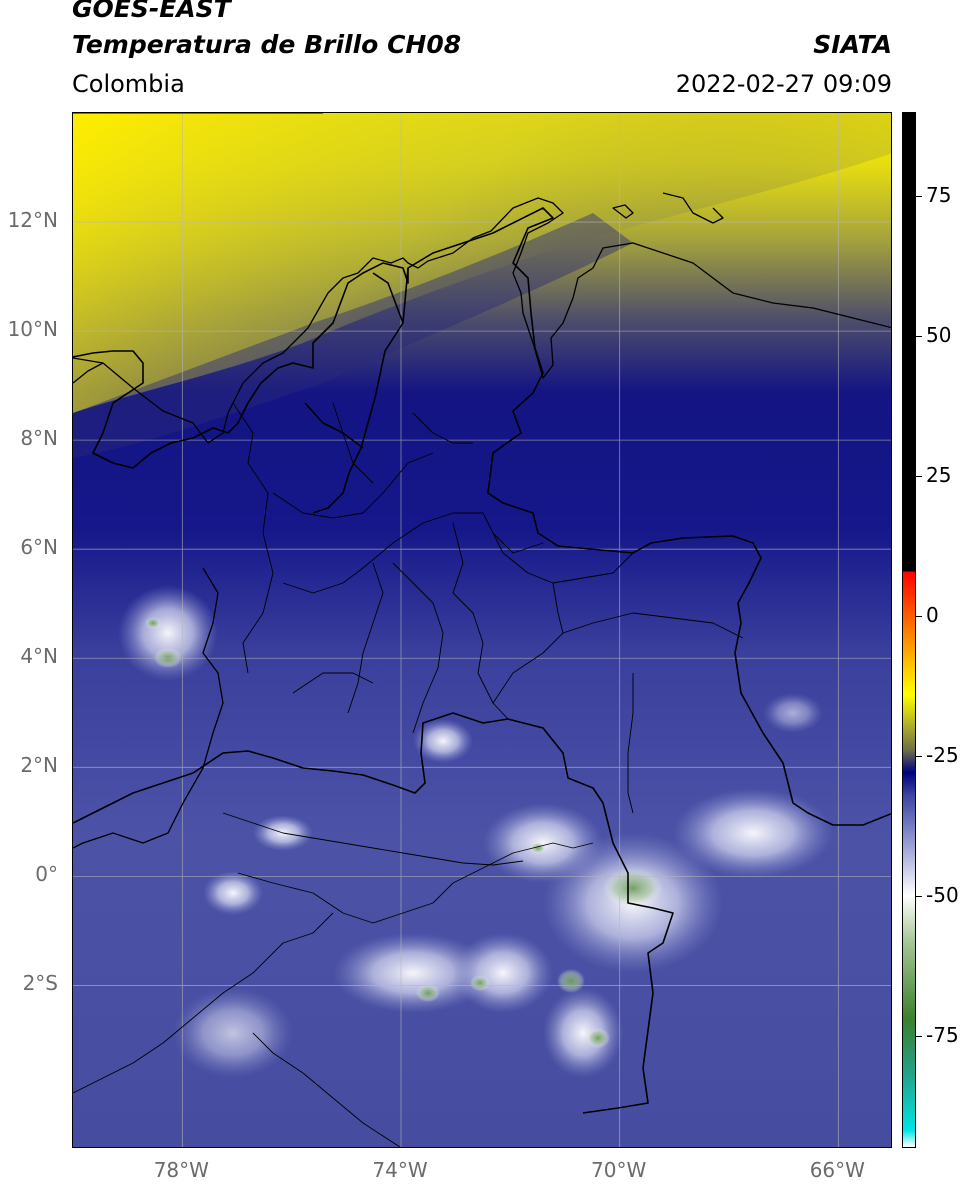 The image size is (966, 1190). What do you see at coordinates (939, 475) in the screenshot?
I see `colorbar-tick-label: 25` at bounding box center [939, 475].